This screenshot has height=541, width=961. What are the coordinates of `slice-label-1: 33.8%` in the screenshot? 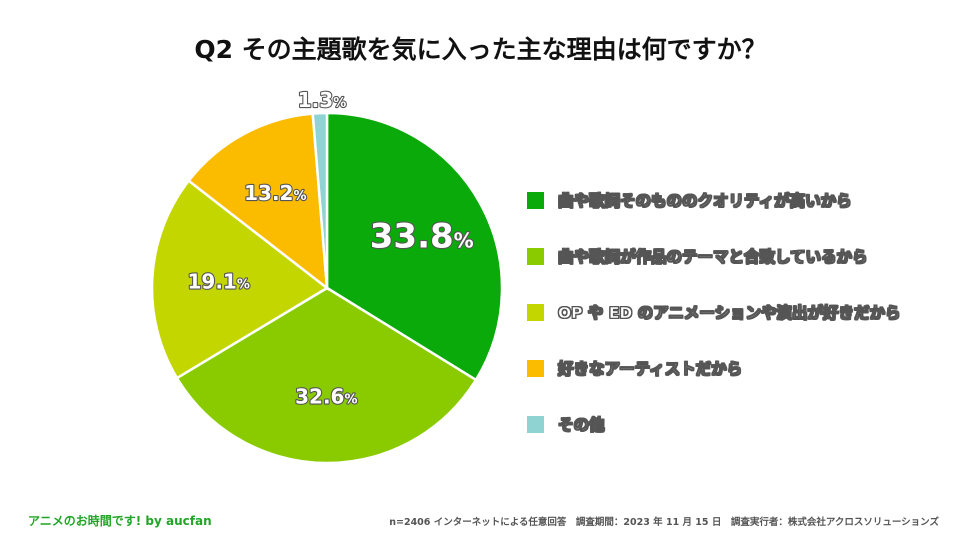 It's located at (422, 236).